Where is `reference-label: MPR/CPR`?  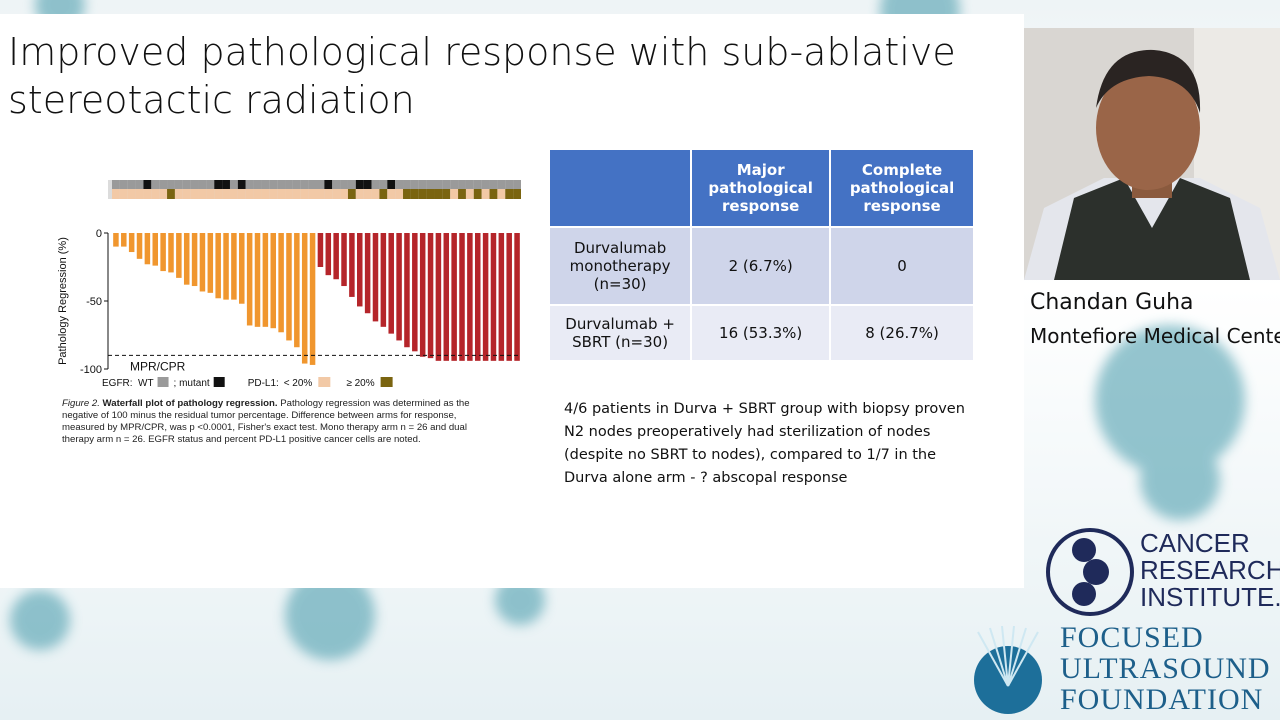 reference-label: MPR/CPR is located at coordinates (158, 366).